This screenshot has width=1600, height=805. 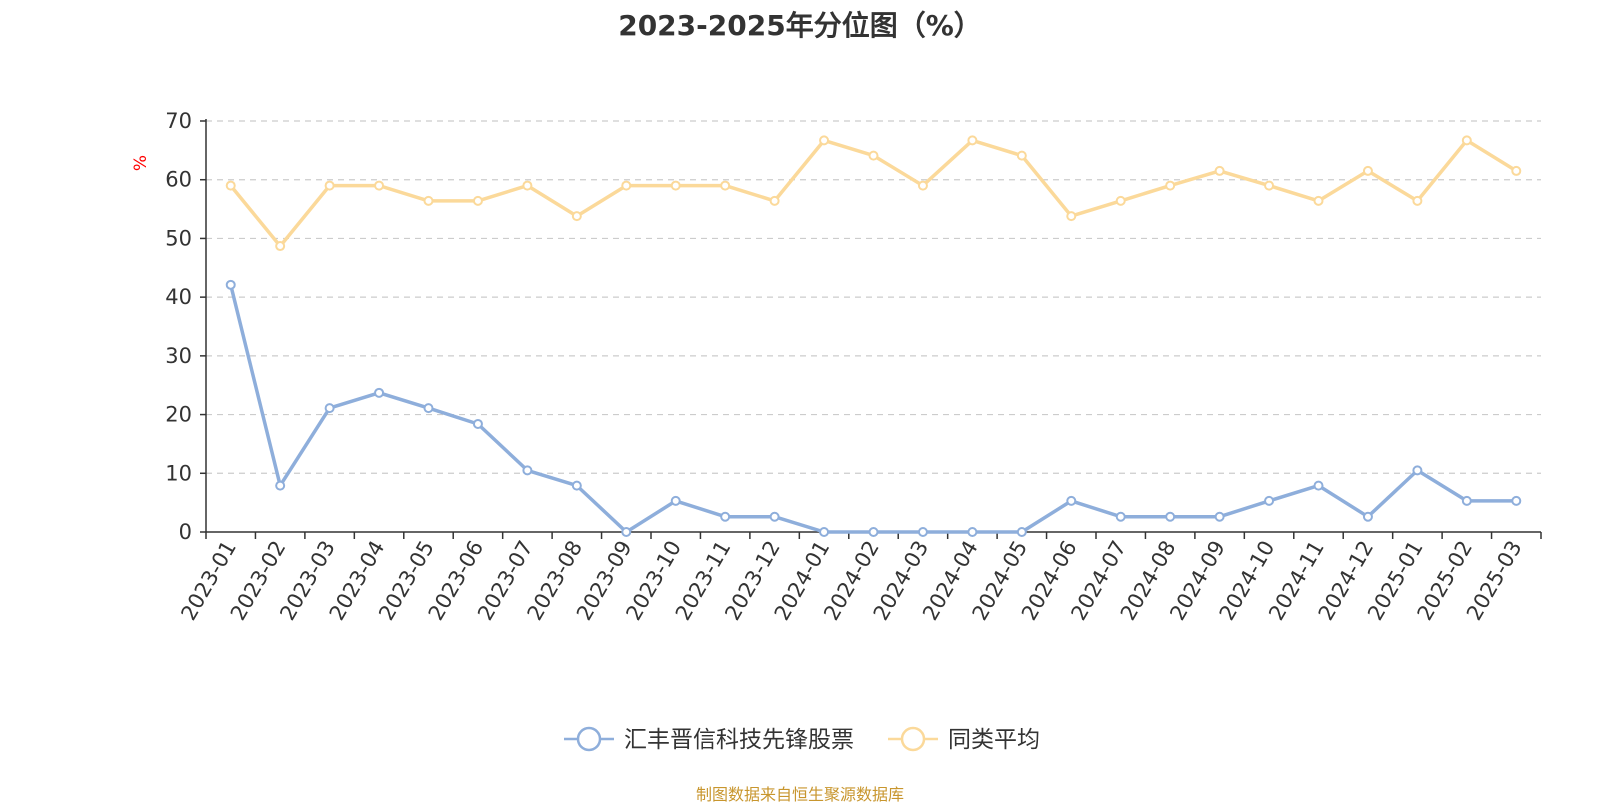 I want to click on legend: 汇丰晋信科技先锋股票 同类平均, so click(x=802, y=739).